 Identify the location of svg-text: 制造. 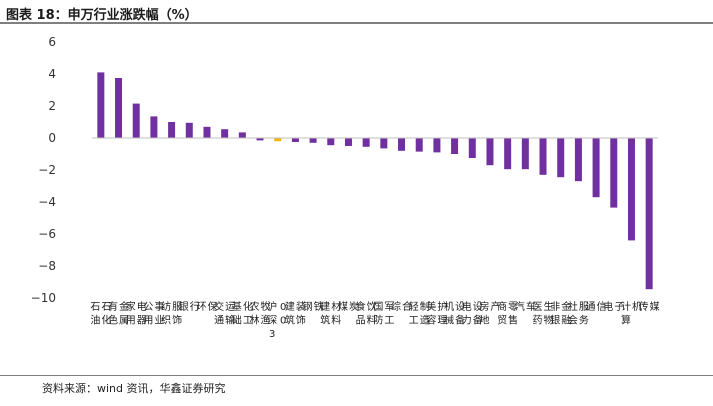
(425, 313).